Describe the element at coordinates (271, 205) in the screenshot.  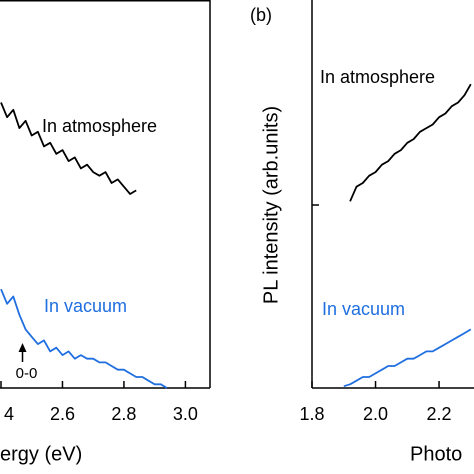
I see `y-axis-label: PL intensity (arb.units)` at that location.